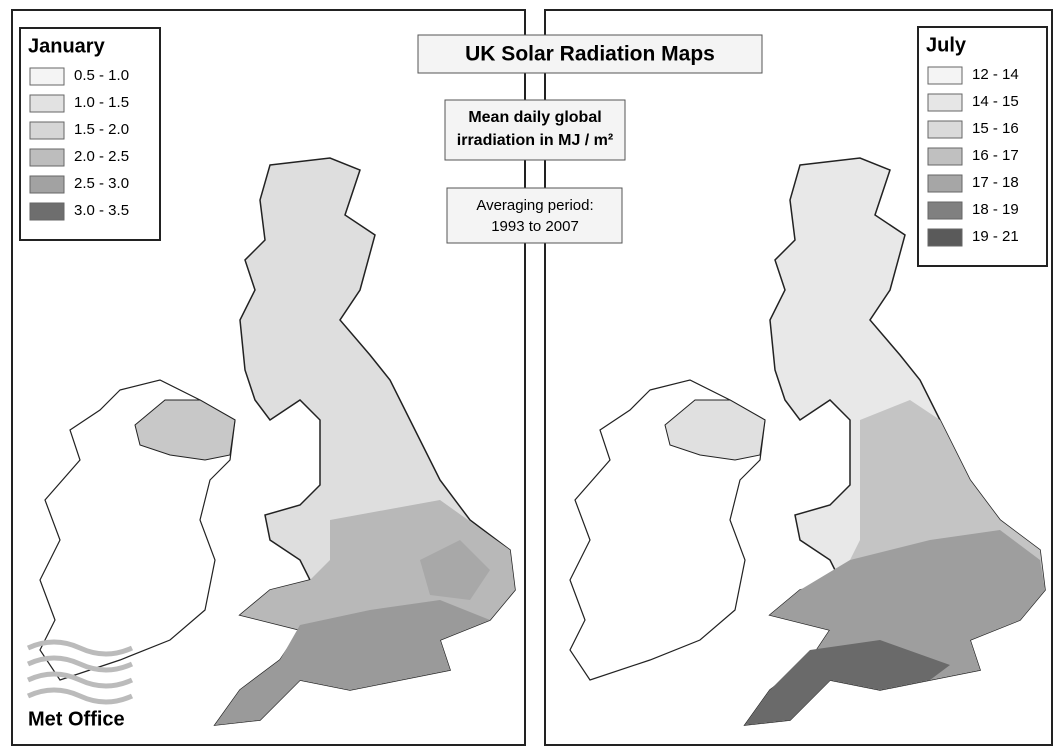  I want to click on met-office-logo: Met Office, so click(80, 684).